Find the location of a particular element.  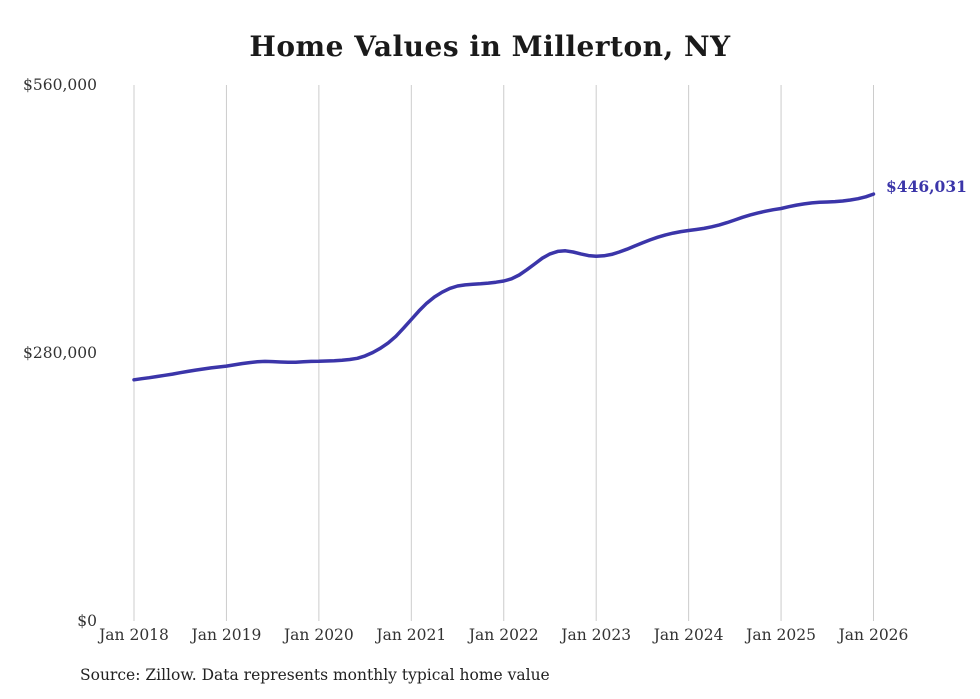

x-axis-tick-2020: Jan 2020 is located at coordinates (318, 635).